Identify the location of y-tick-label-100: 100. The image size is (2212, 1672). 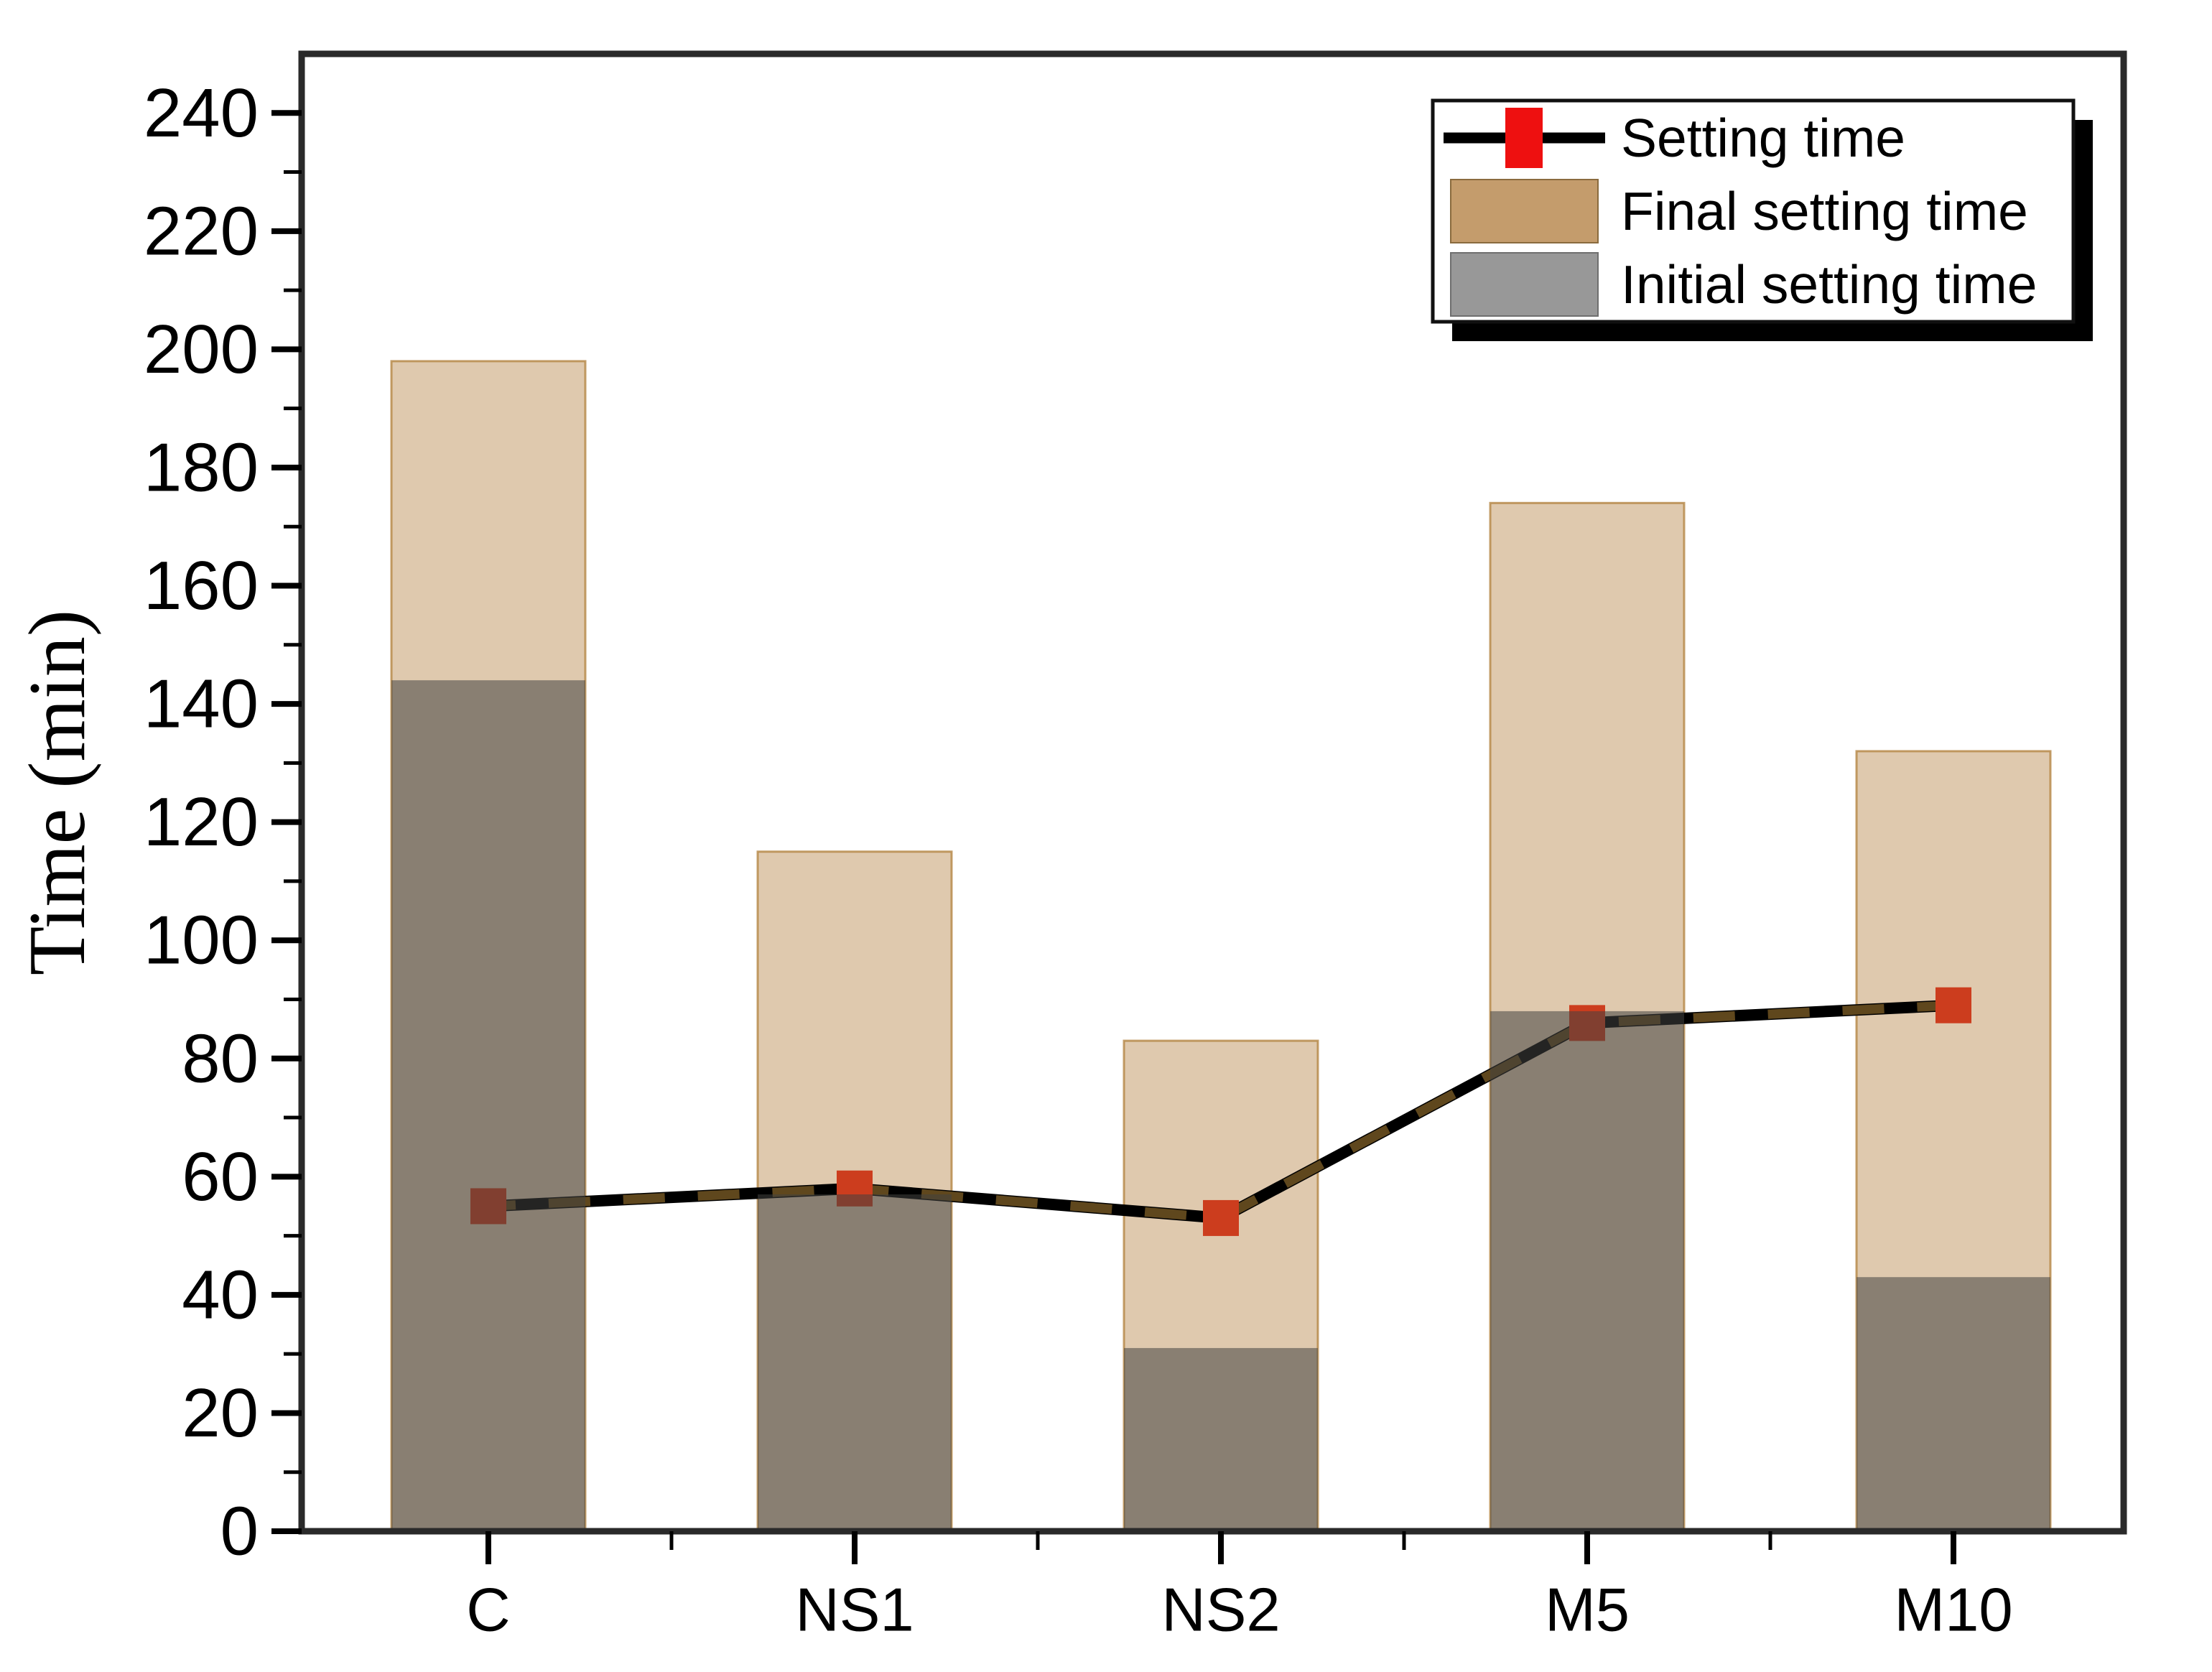
(202, 940).